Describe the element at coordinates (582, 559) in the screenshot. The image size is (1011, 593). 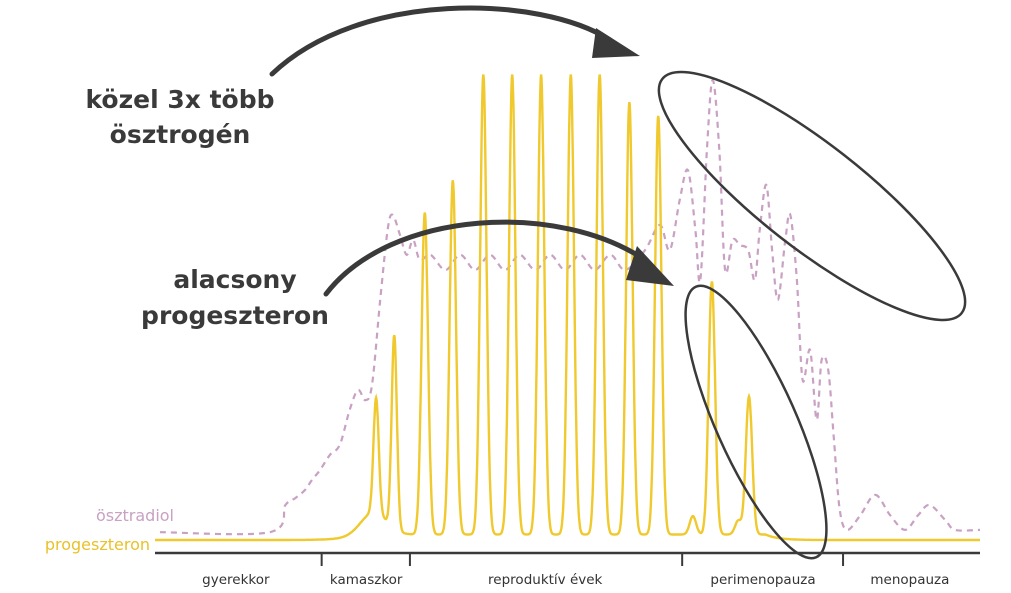
I see `phase-ticks` at that location.